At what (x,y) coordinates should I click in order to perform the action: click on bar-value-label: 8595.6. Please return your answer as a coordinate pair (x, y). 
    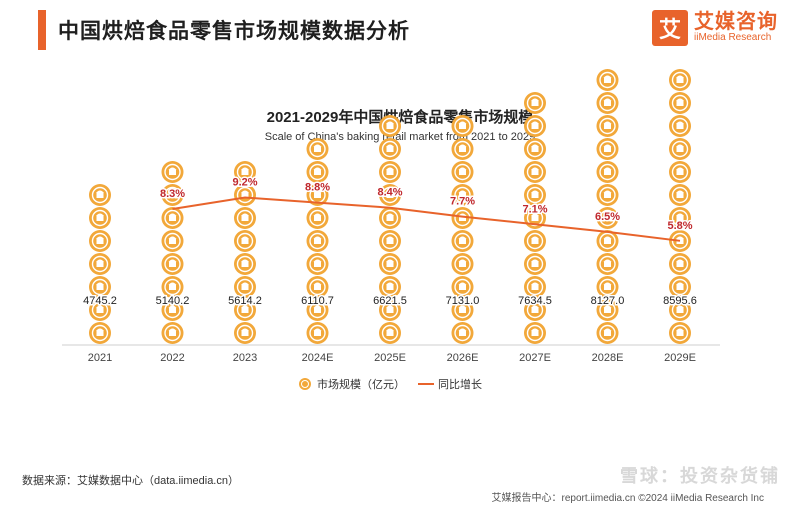
    Looking at the image, I should click on (680, 301).